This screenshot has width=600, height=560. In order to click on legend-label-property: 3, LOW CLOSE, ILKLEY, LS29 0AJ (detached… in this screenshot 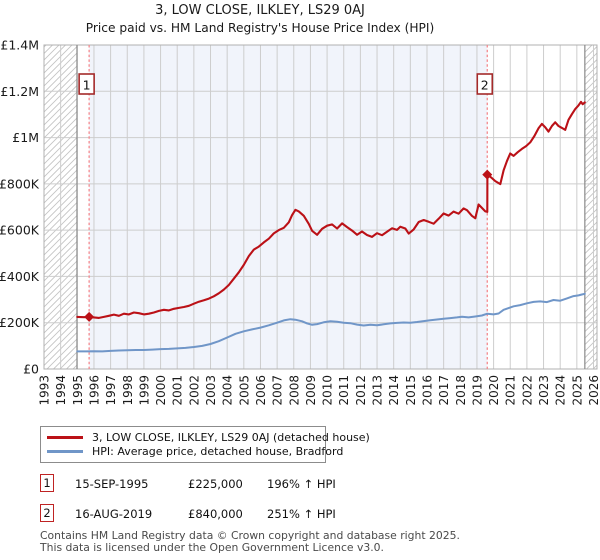, I will do `click(231, 437)`.